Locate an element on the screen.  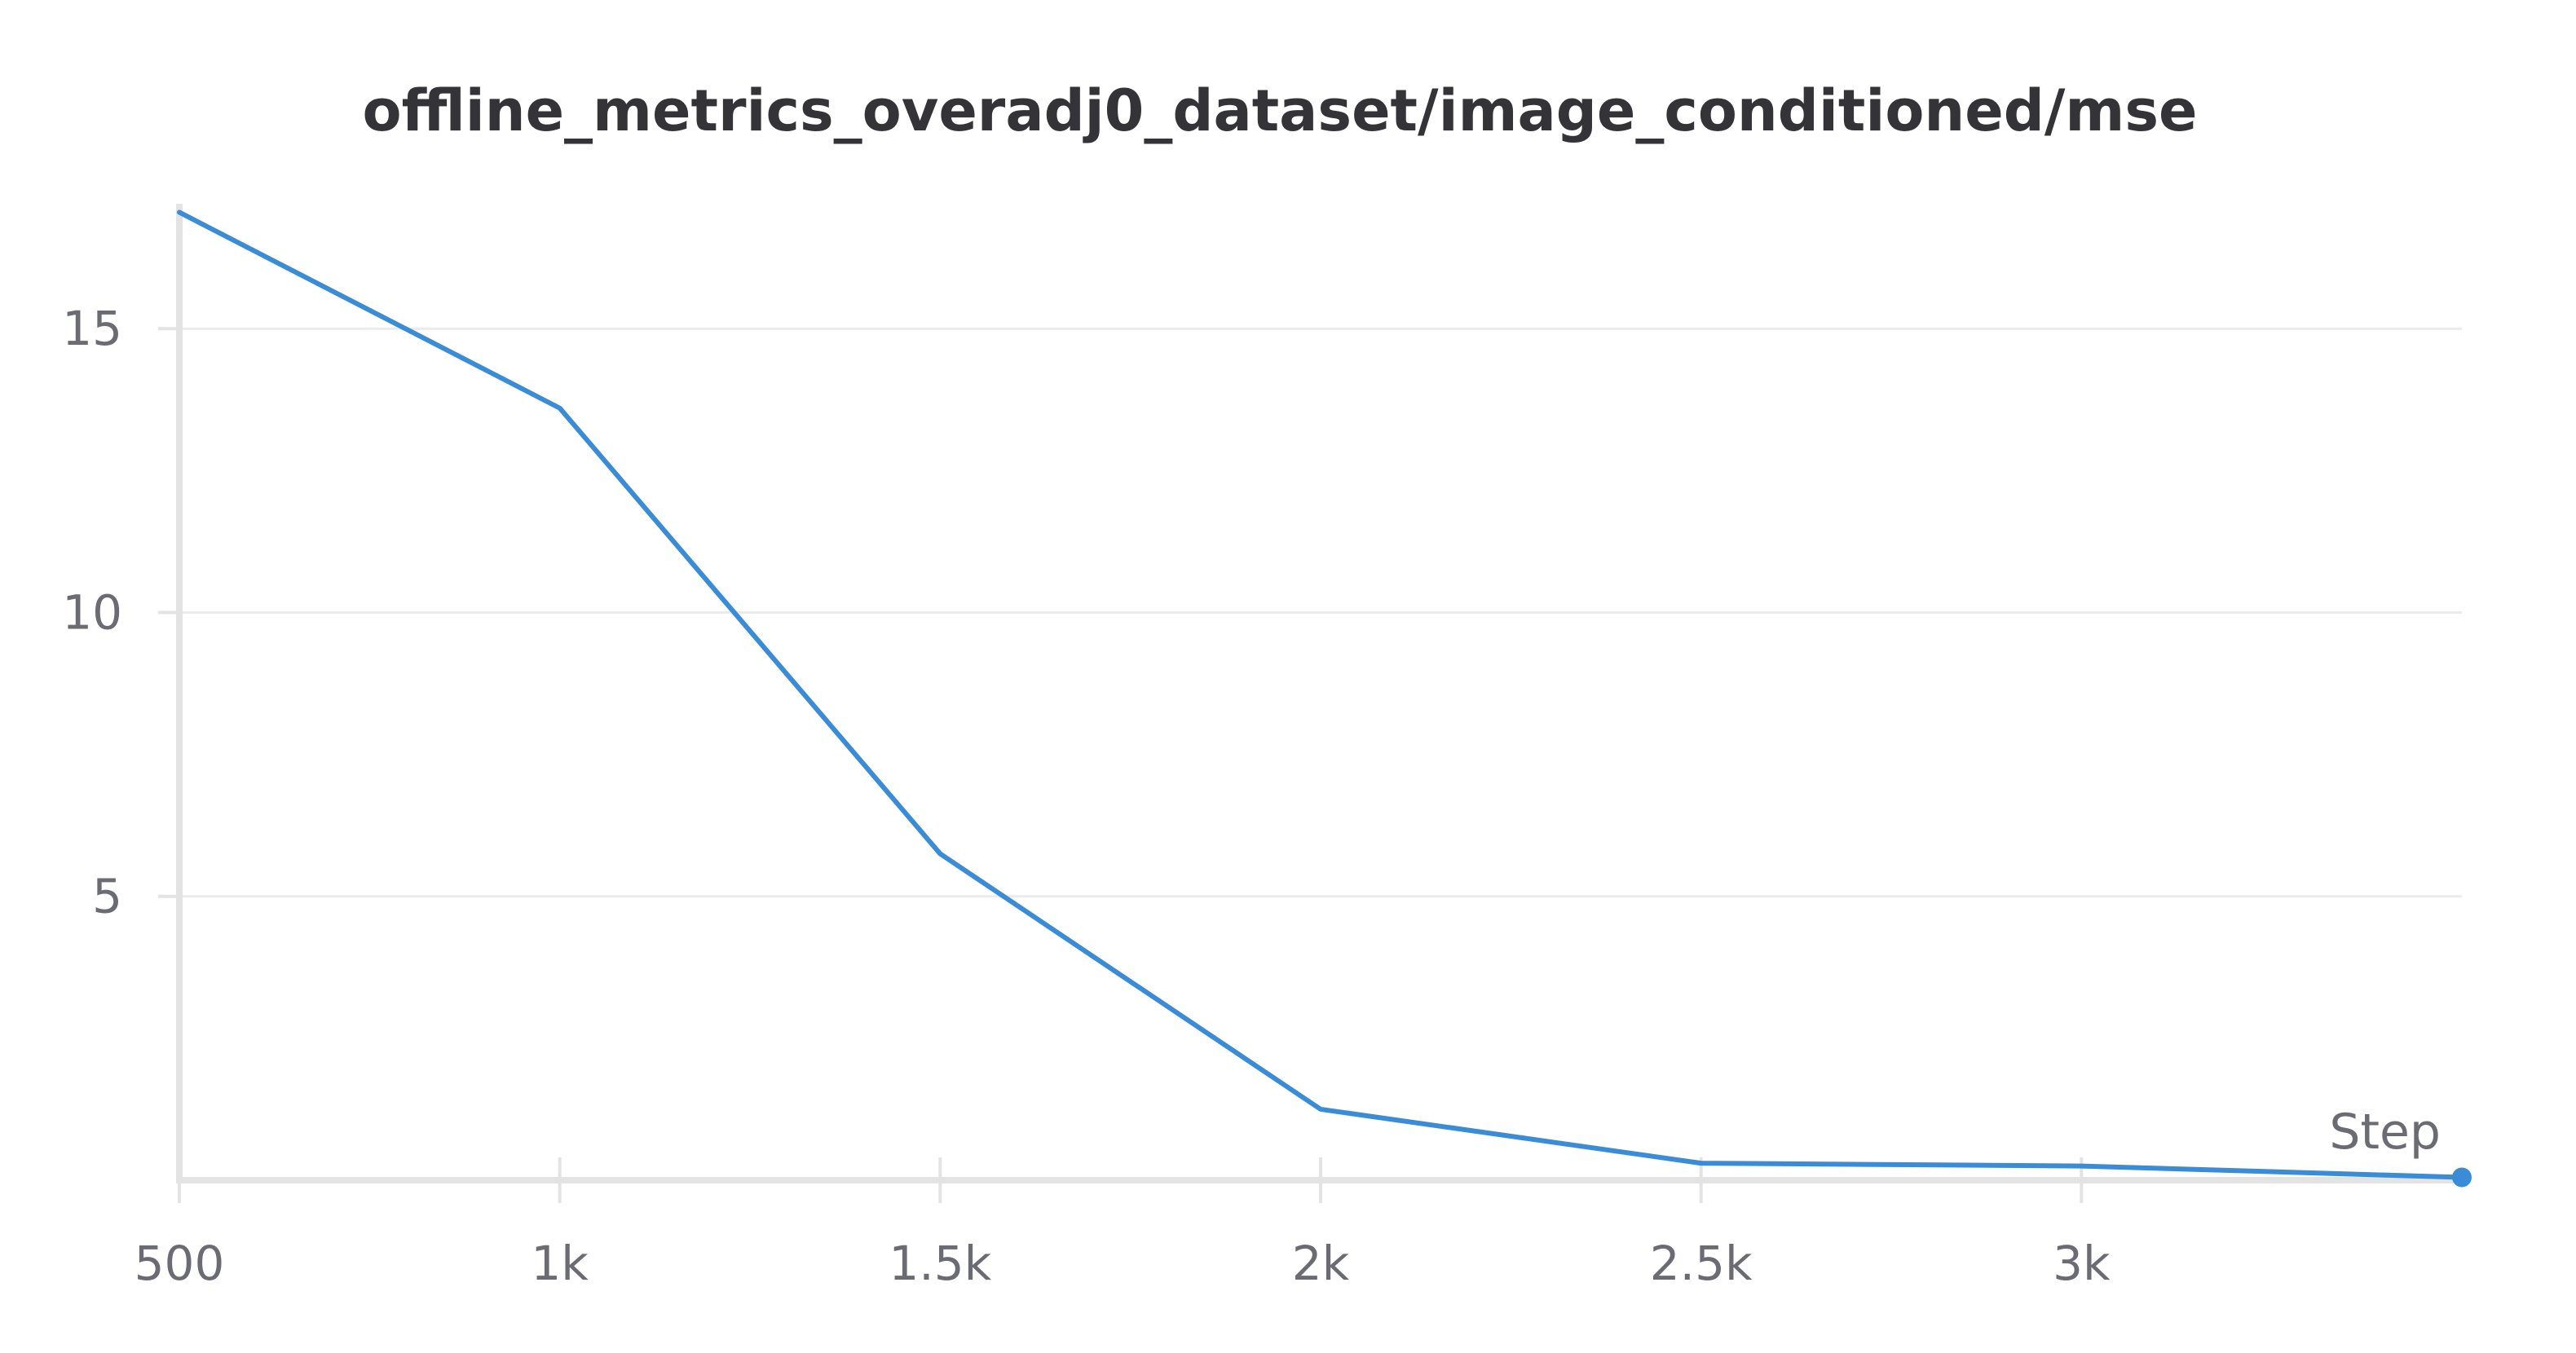
x-tick-label: 3k is located at coordinates (2082, 1263).